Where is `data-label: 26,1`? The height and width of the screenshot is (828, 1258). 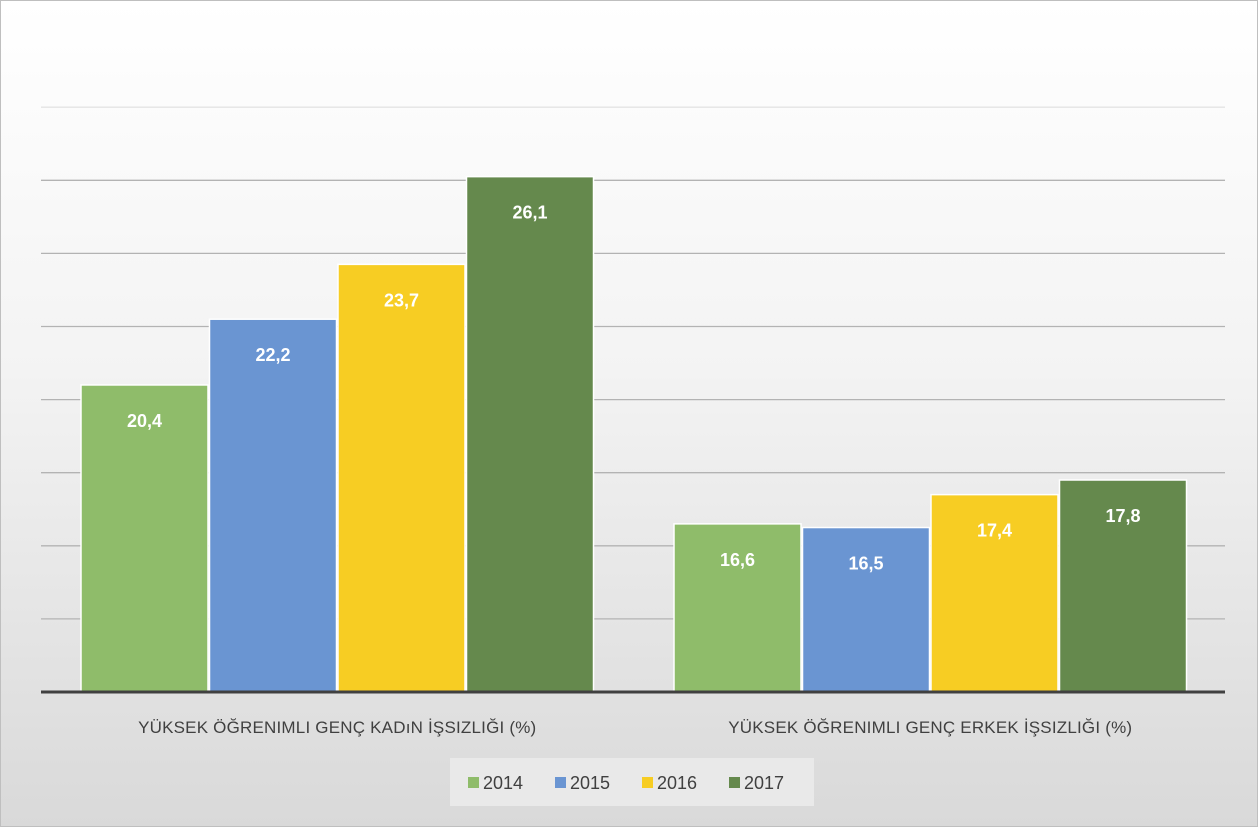
data-label: 26,1 is located at coordinates (529, 213).